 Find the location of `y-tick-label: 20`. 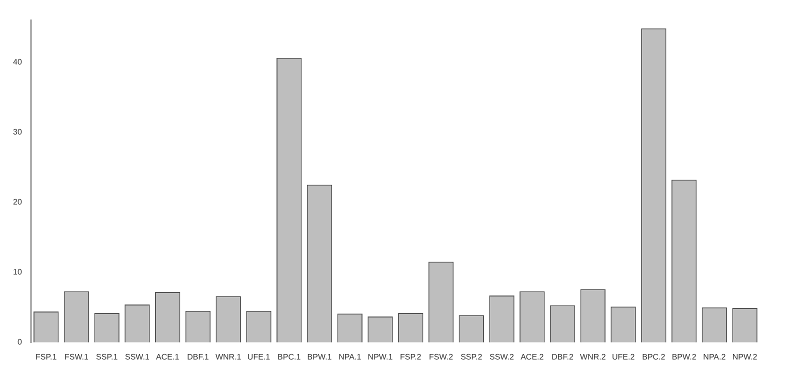

y-tick-label: 20 is located at coordinates (17, 201).